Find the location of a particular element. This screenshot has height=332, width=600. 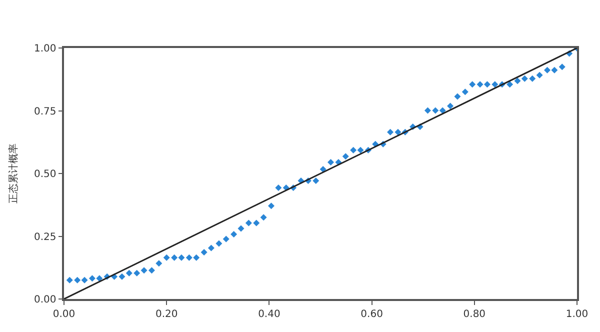

y-tick-label: 1.00 is located at coordinates (45, 49).